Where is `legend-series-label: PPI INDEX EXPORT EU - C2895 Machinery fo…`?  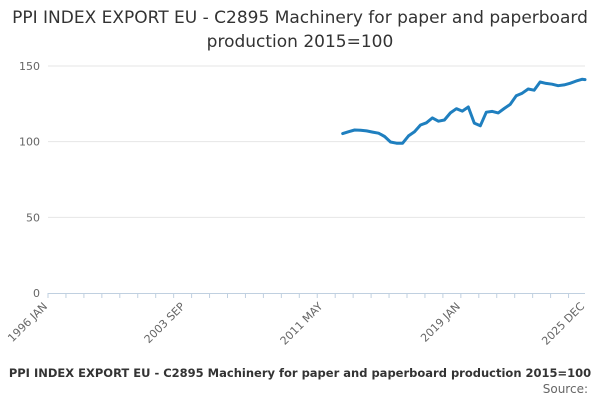
legend-series-label: PPI INDEX EXPORT EU - C2895 Machinery fo… is located at coordinates (300, 373).